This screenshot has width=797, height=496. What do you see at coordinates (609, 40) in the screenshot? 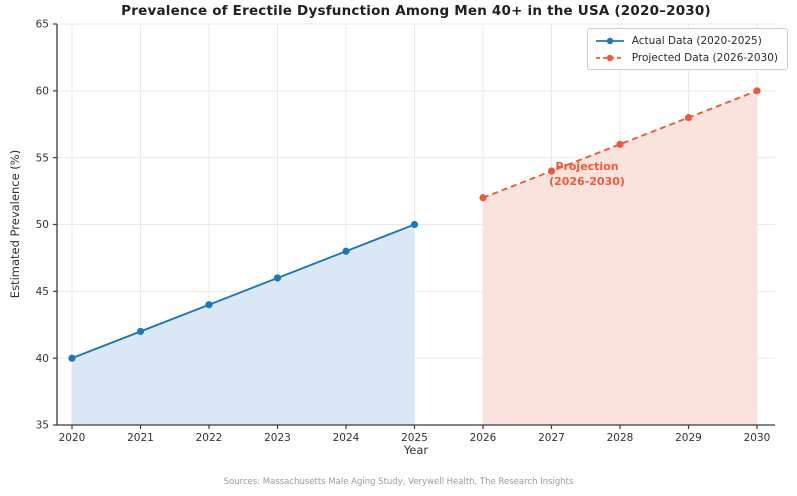
I see `actual-line-sample-icon` at bounding box center [609, 40].